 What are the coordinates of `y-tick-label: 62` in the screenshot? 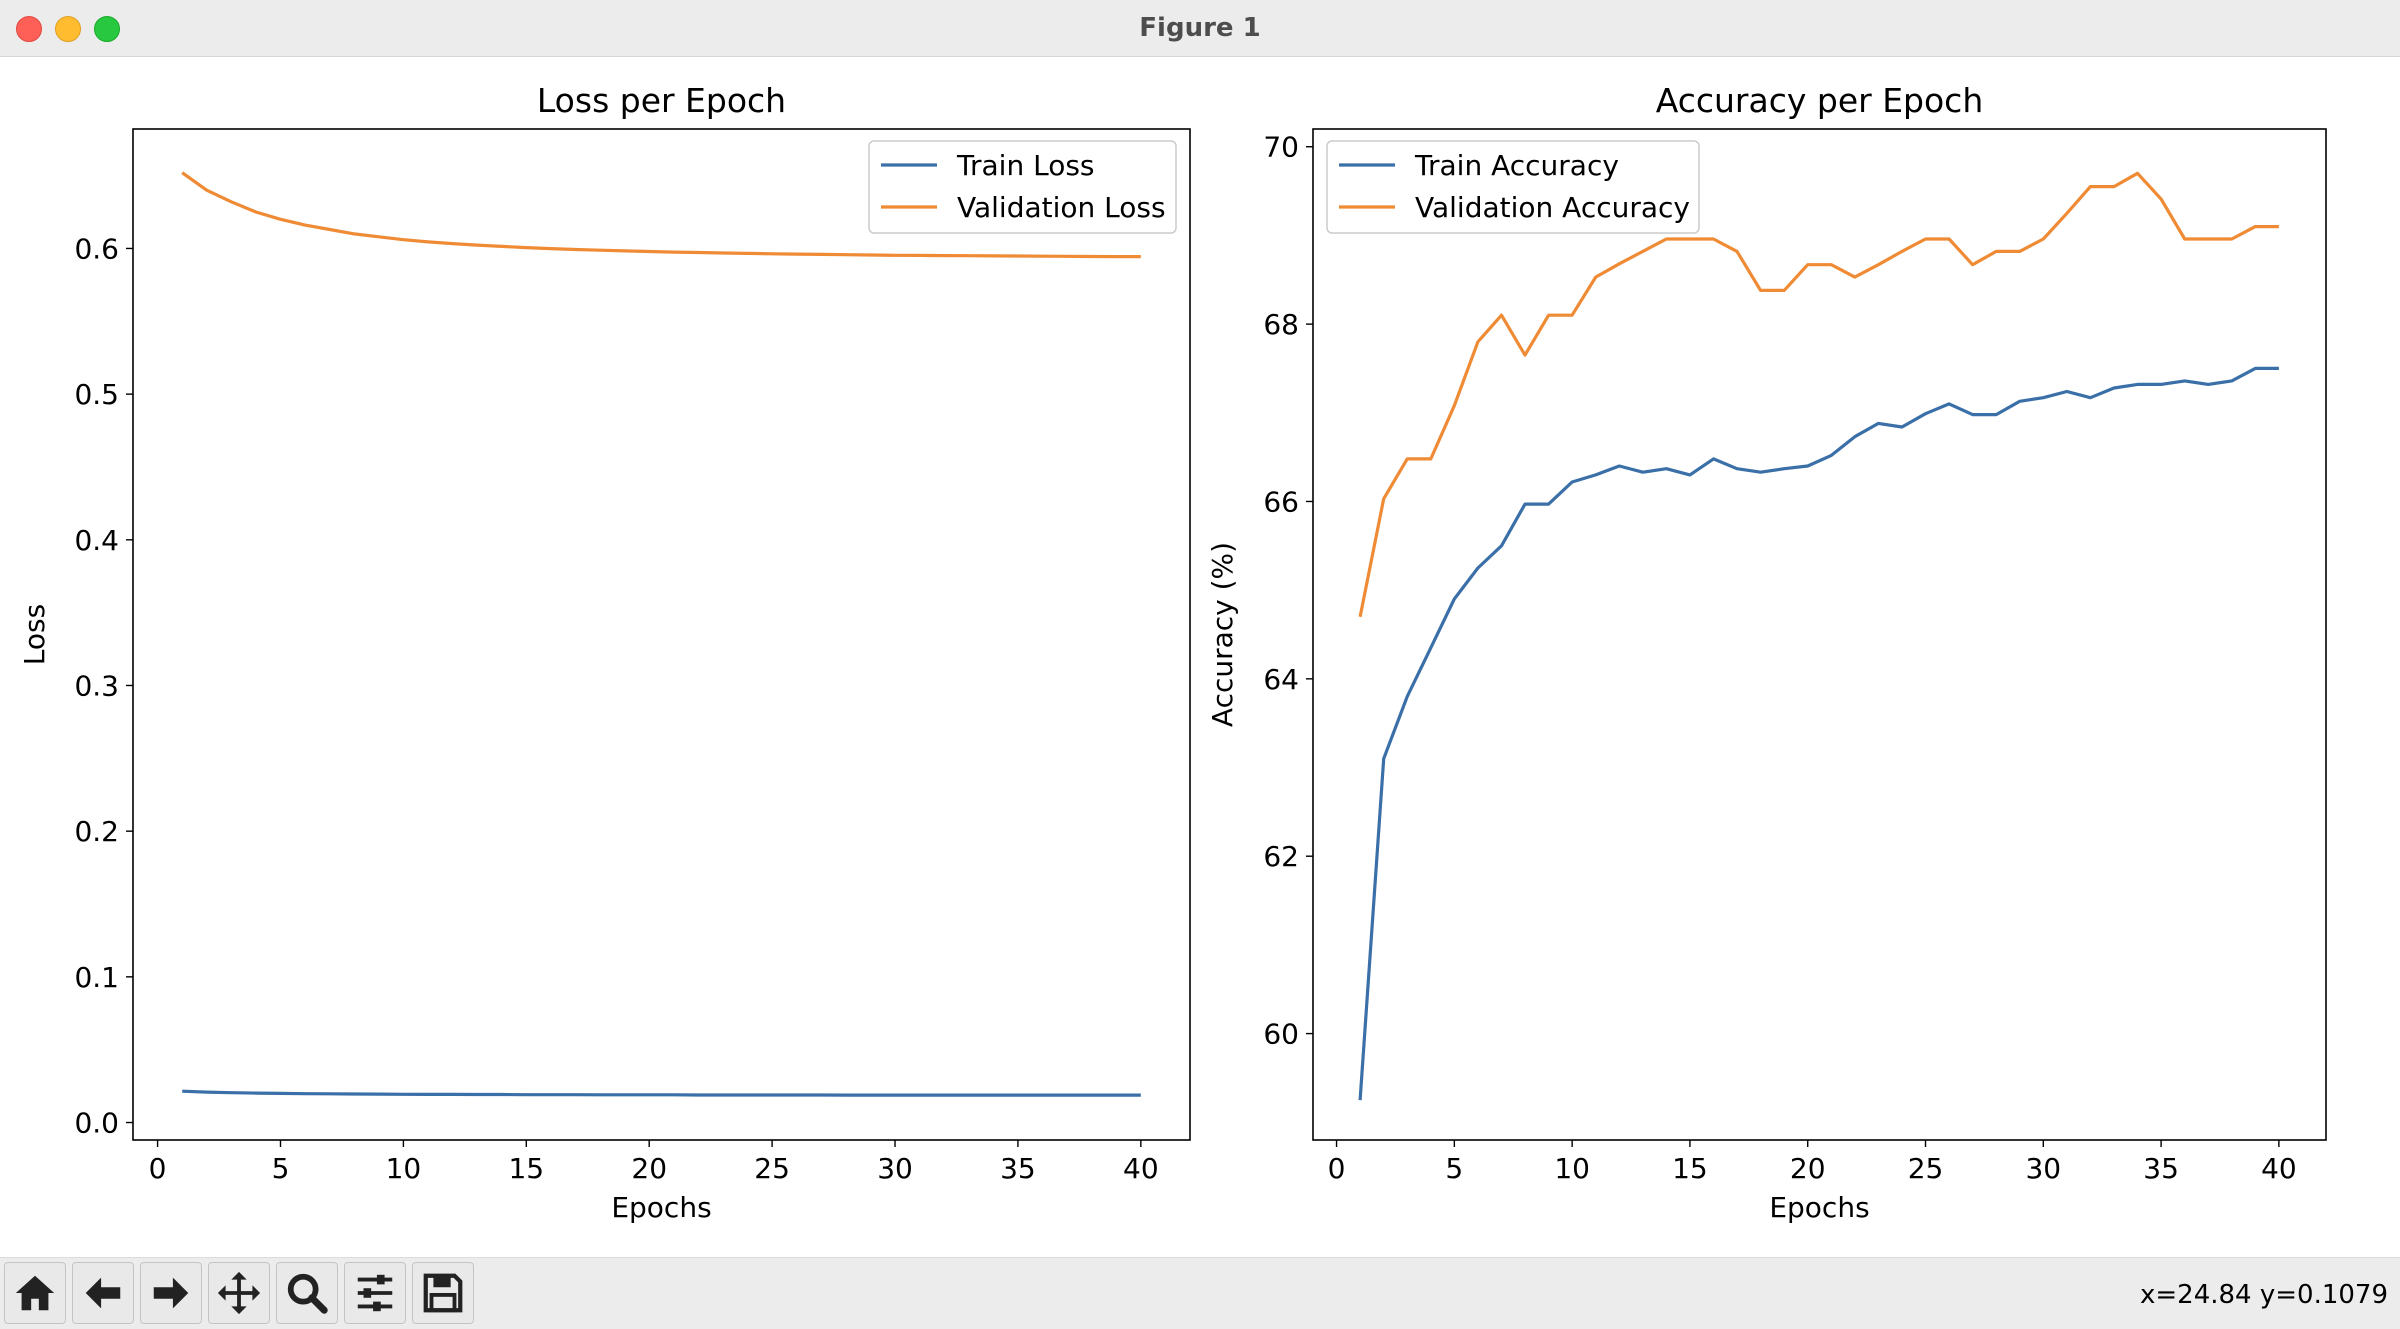 It's located at (1281, 856).